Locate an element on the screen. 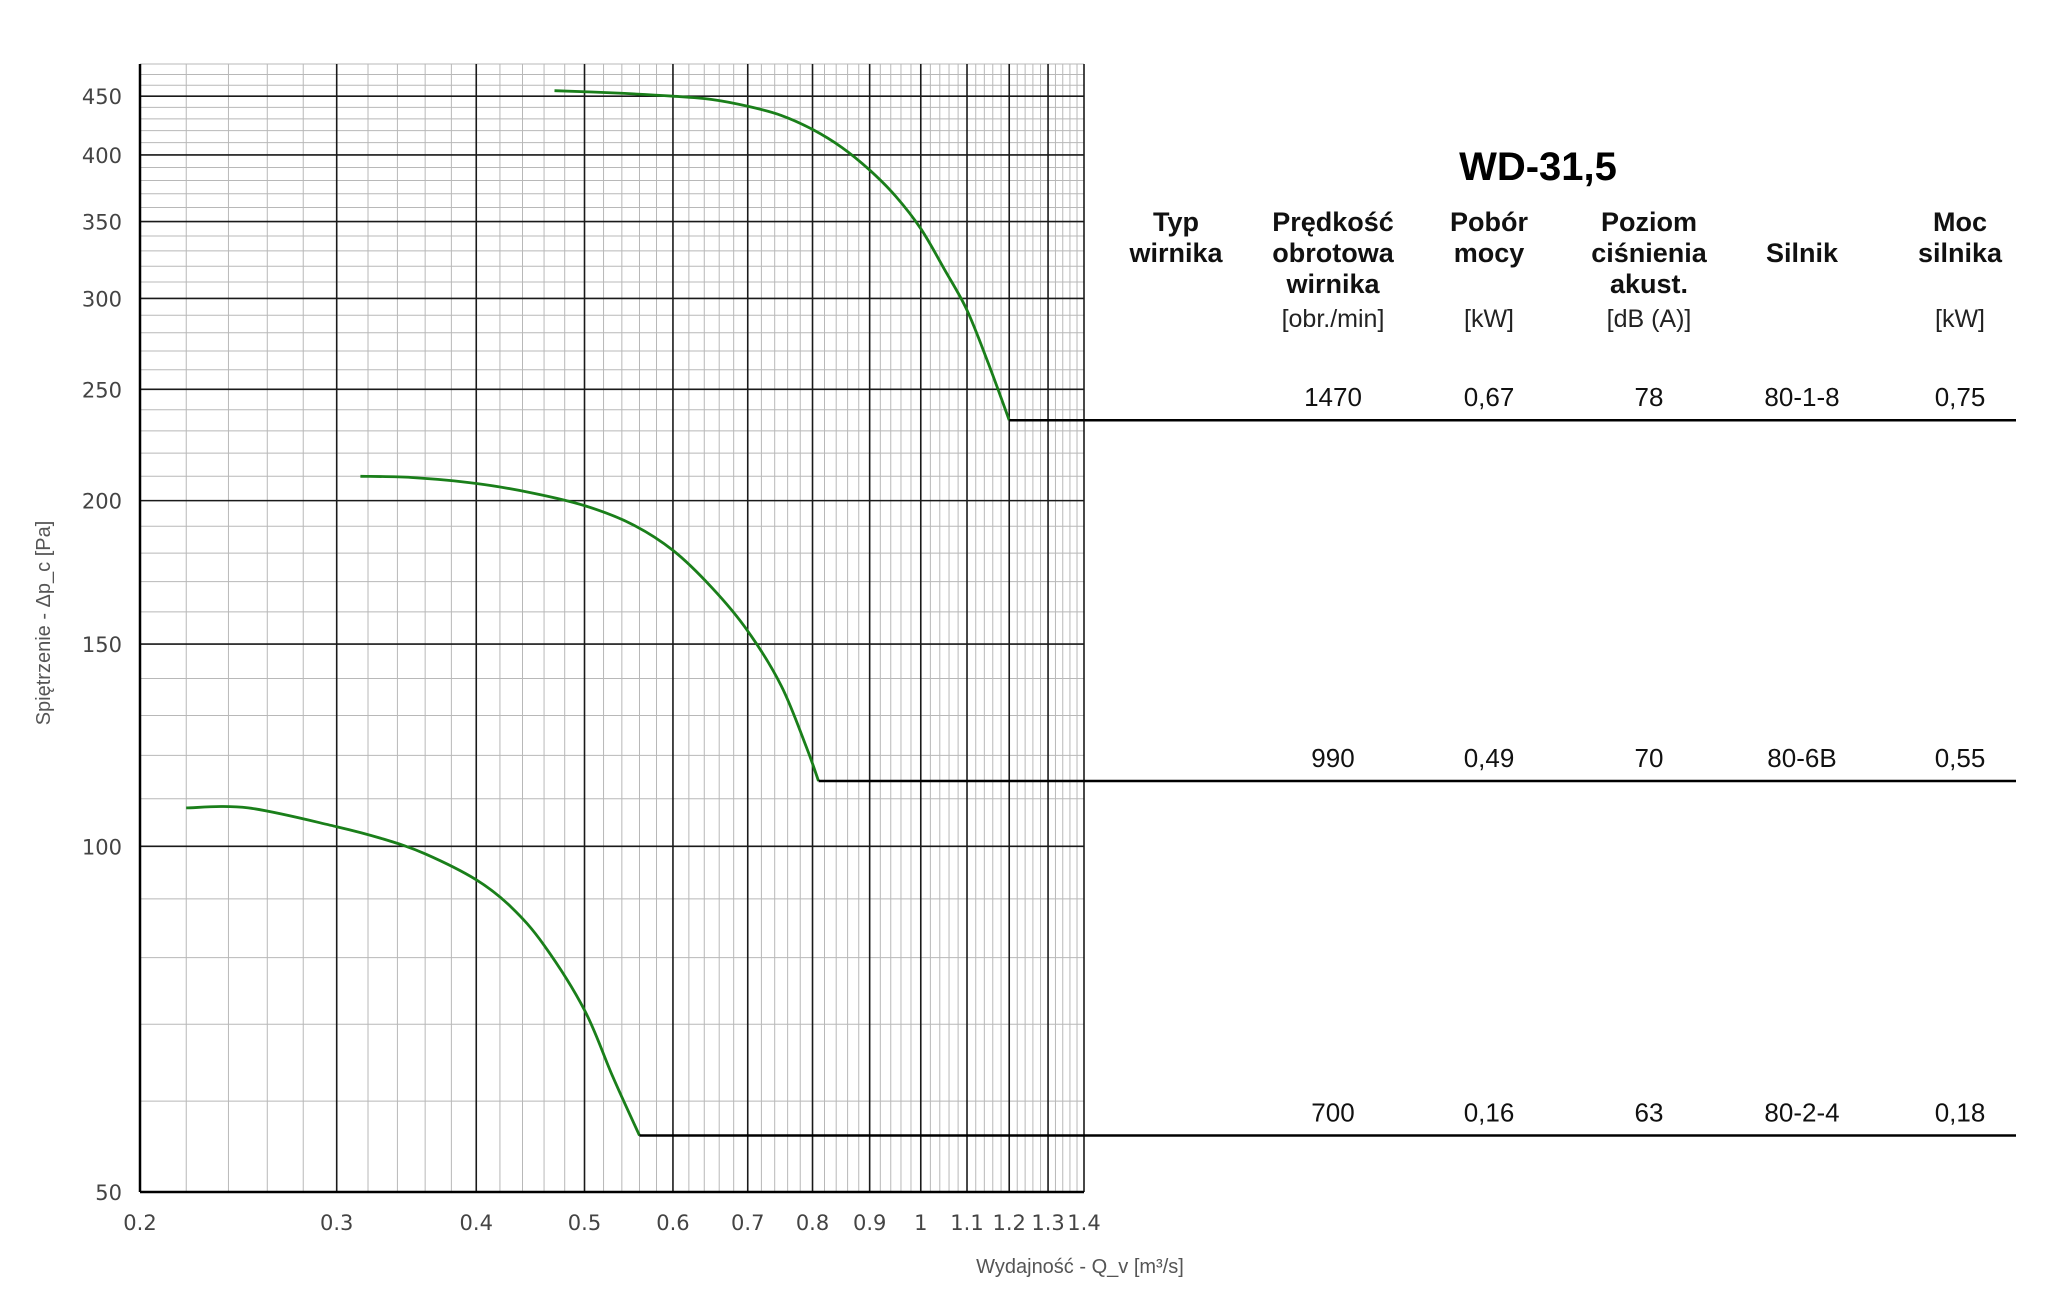 This screenshot has height=1299, width=2066. y-axis-title: Spiętrzenie - Δp_c [Pa] is located at coordinates (44, 623).